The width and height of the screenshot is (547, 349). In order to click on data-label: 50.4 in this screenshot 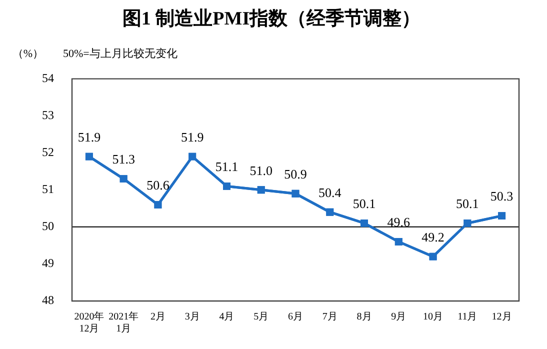, I will do `click(330, 192)`.